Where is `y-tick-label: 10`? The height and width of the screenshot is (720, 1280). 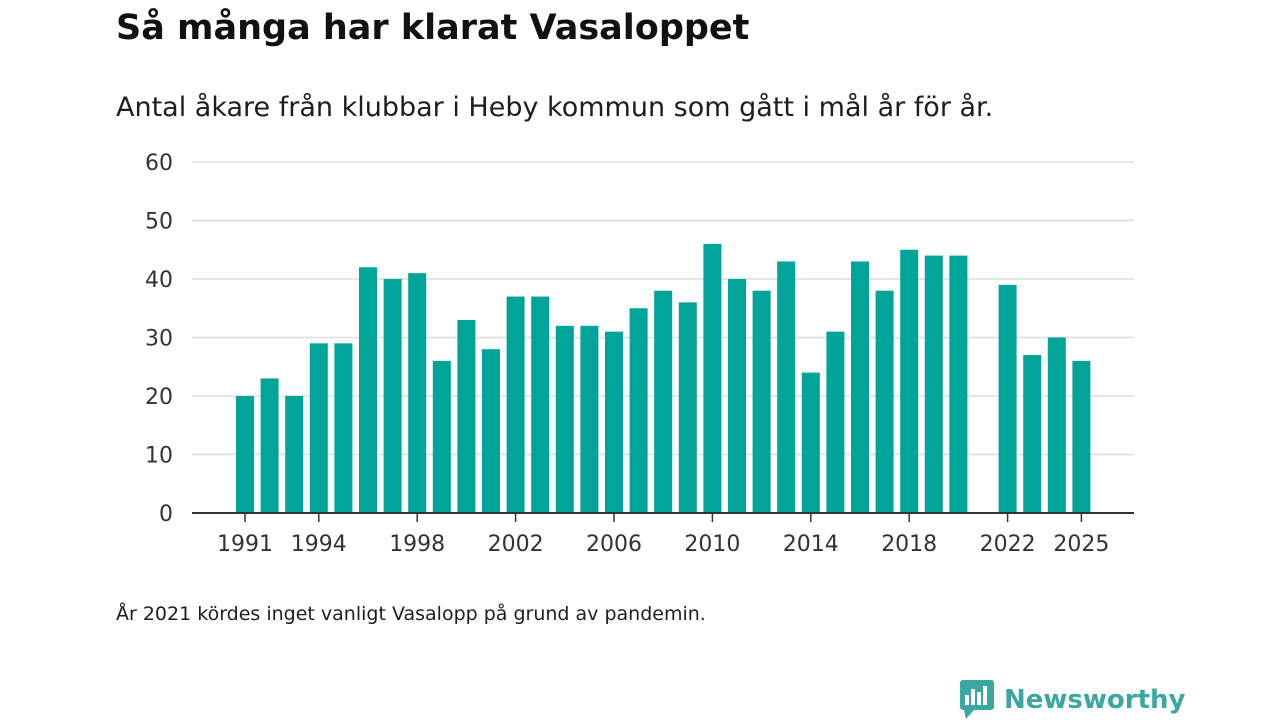 y-tick-label: 10 is located at coordinates (159, 456).